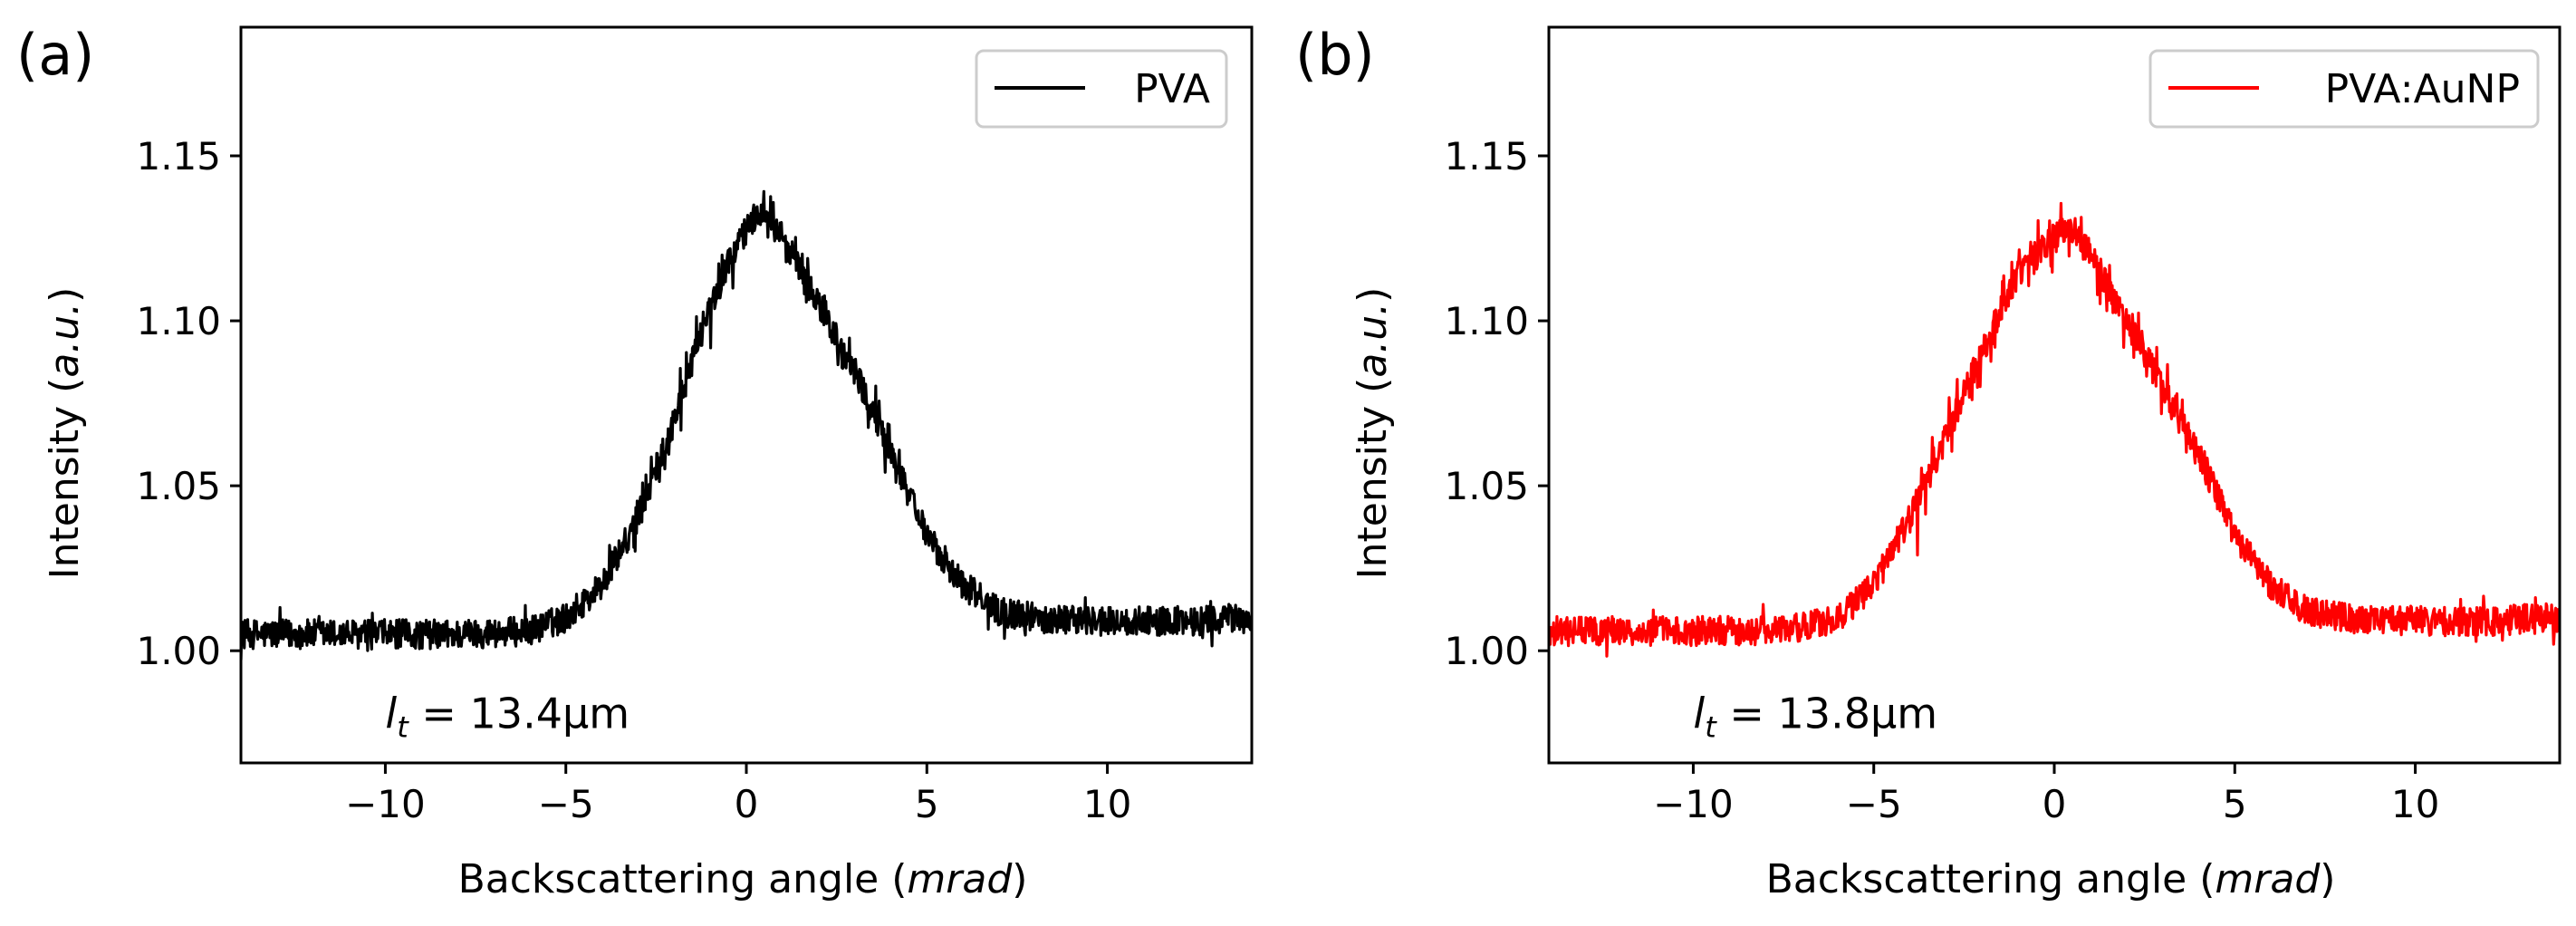 Image resolution: width=2576 pixels, height=926 pixels. I want to click on x-tick-label-a: −10, so click(385, 804).